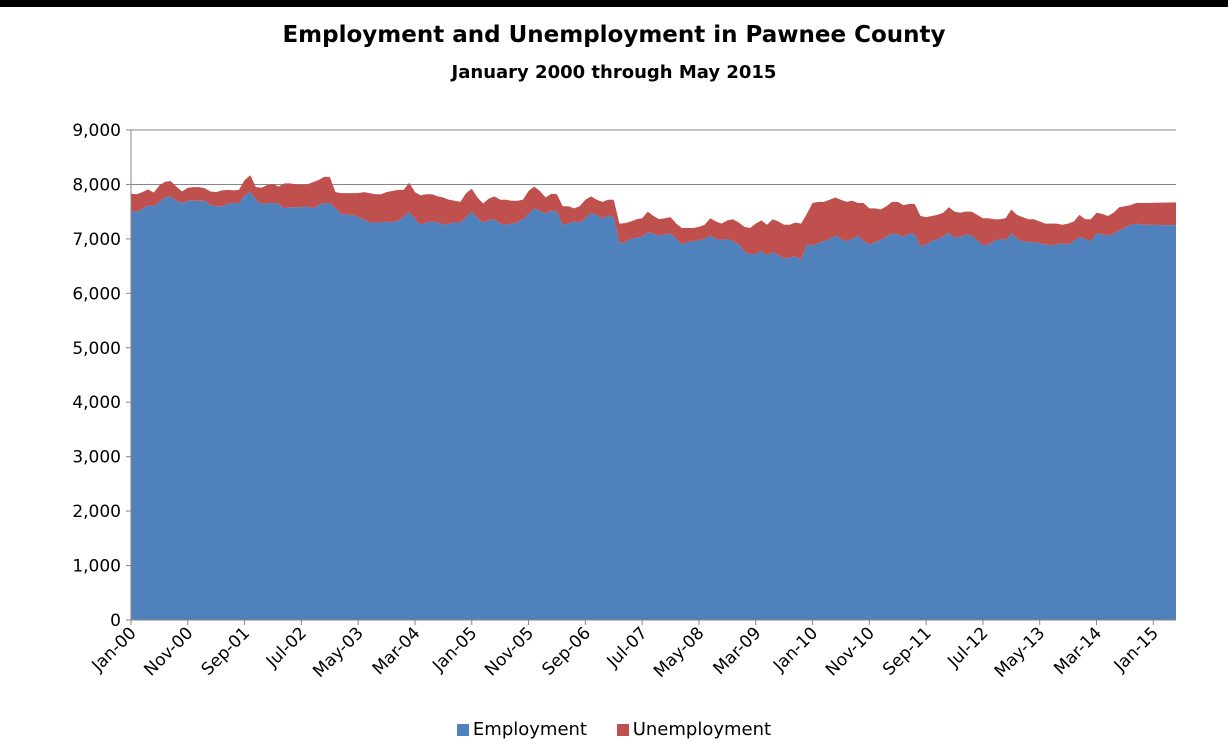  What do you see at coordinates (614, 72) in the screenshot?
I see `chart-subtitle: January 2000 through May 2015` at bounding box center [614, 72].